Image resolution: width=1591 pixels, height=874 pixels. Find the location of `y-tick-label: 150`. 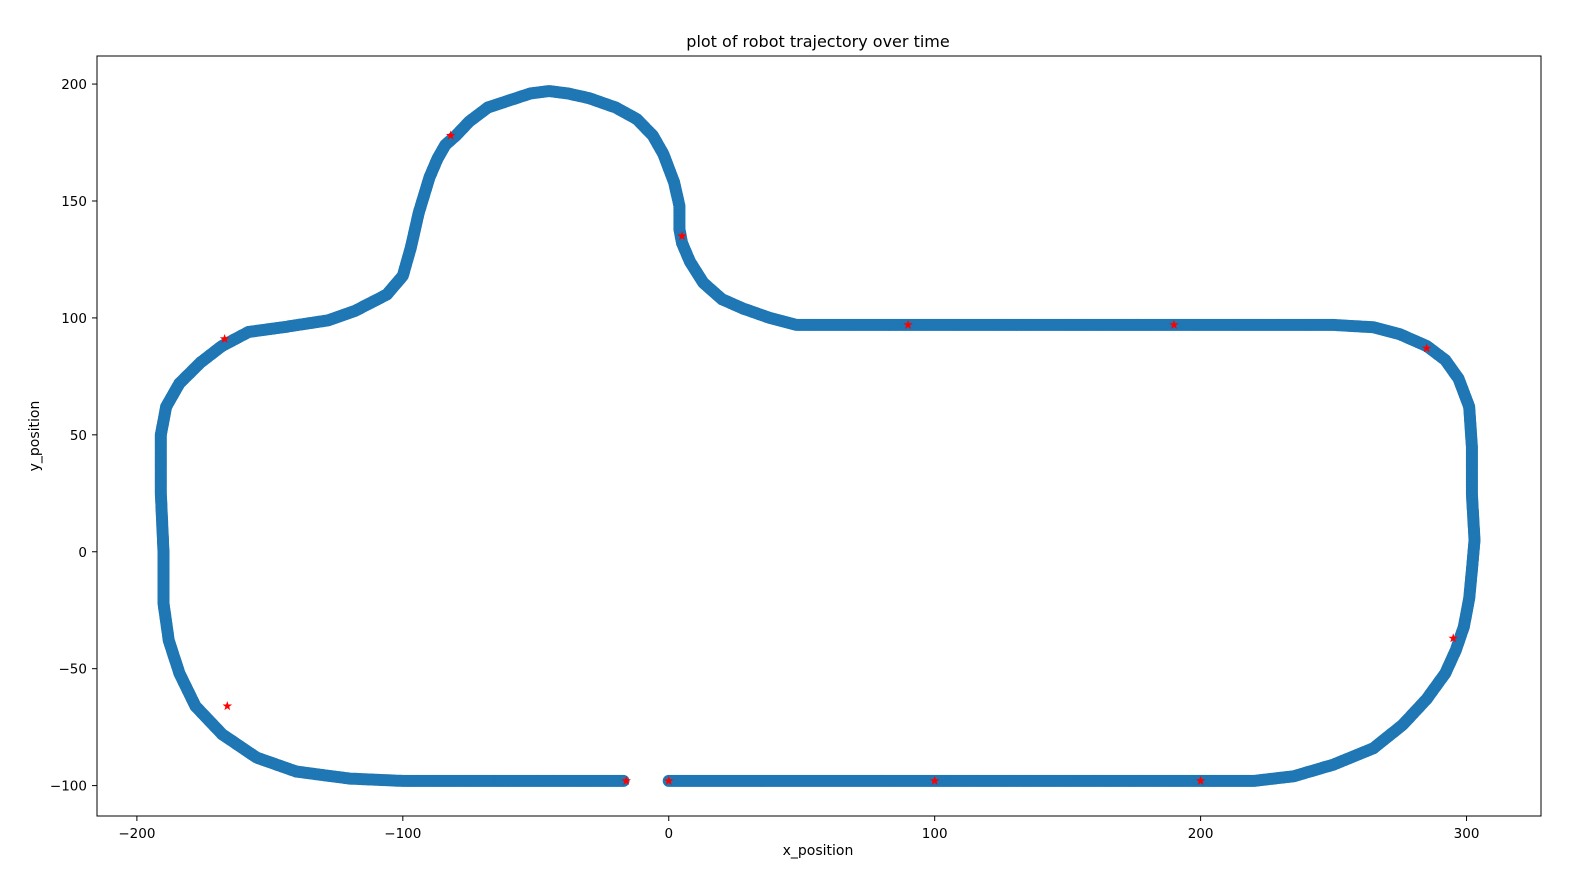

y-tick-label: 150 is located at coordinates (74, 202).